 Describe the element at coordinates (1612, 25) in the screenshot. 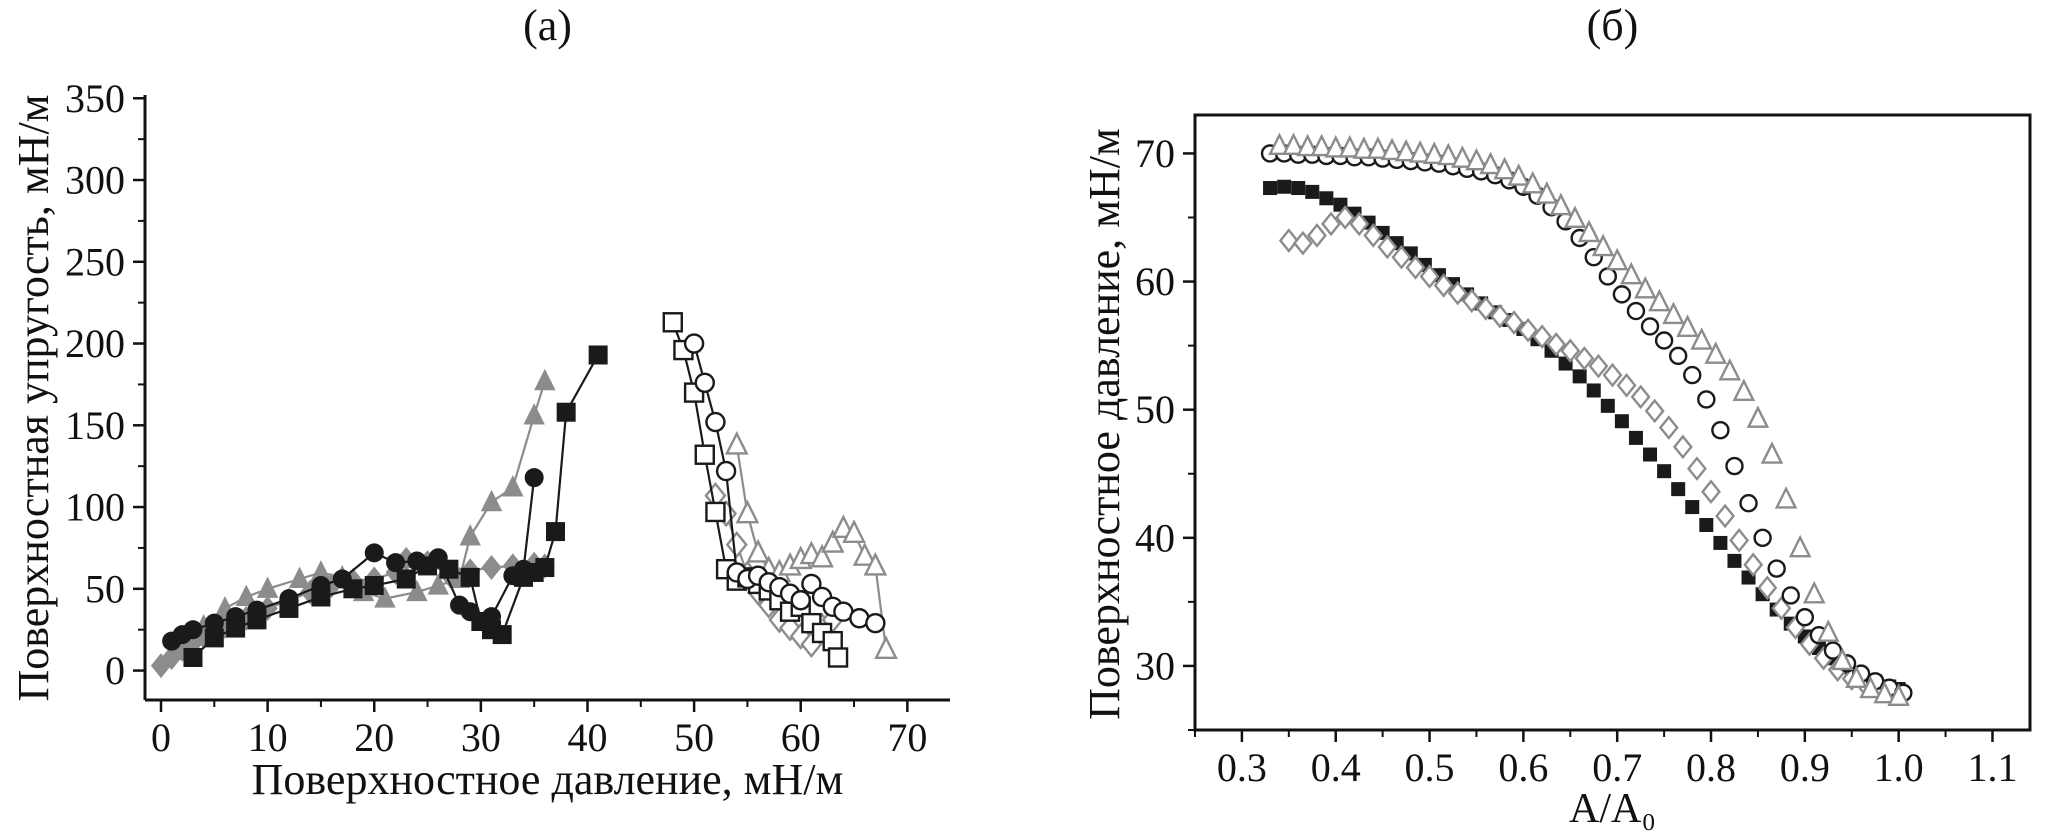

I see `chart-b-title: (б)` at that location.